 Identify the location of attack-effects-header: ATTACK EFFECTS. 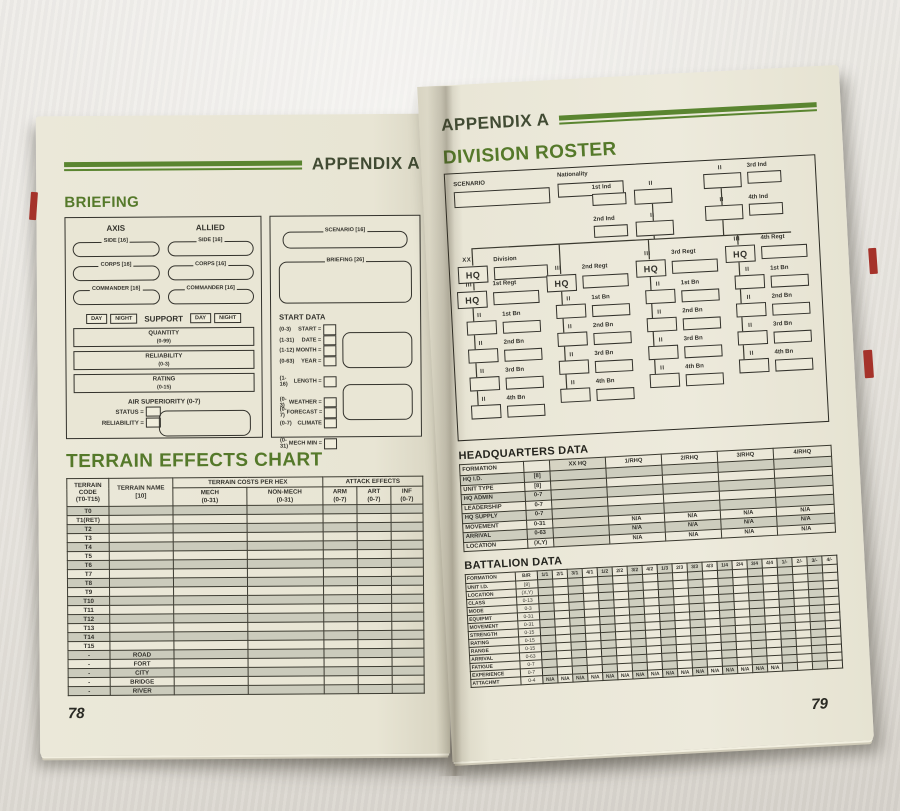
(372, 482).